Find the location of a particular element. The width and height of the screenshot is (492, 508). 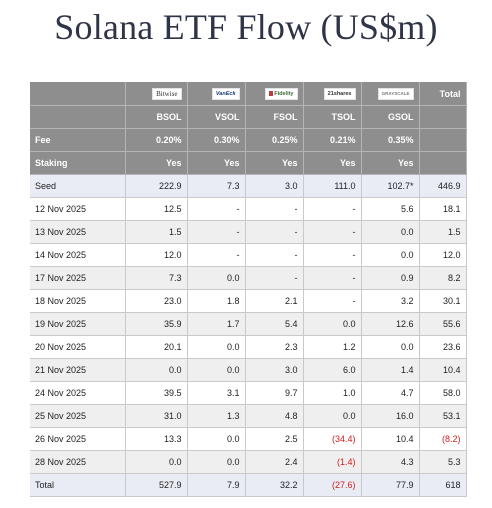

fee-cell: 0.35% is located at coordinates (390, 140).